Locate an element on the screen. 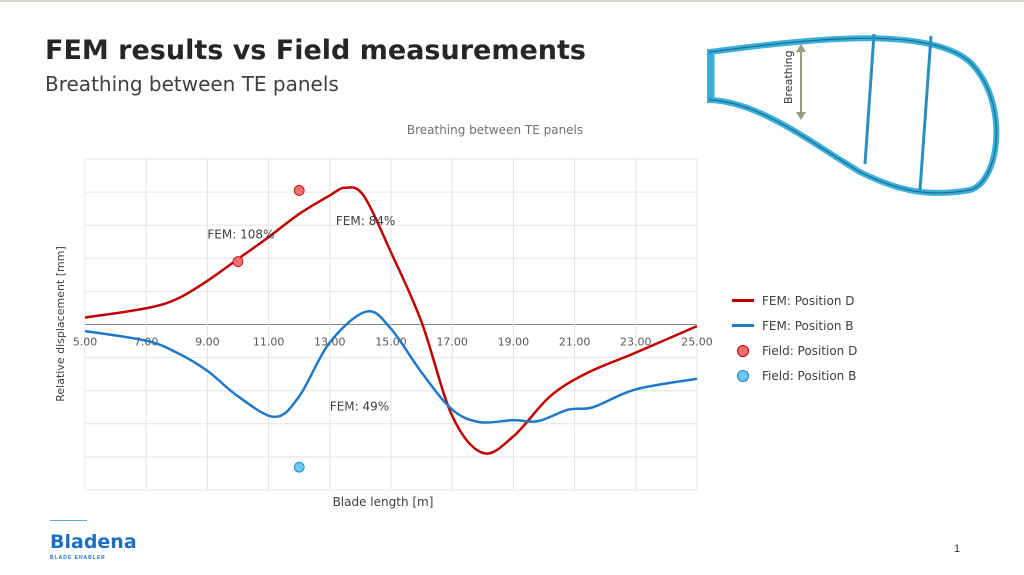  logo-name: Bladena is located at coordinates (93, 542).